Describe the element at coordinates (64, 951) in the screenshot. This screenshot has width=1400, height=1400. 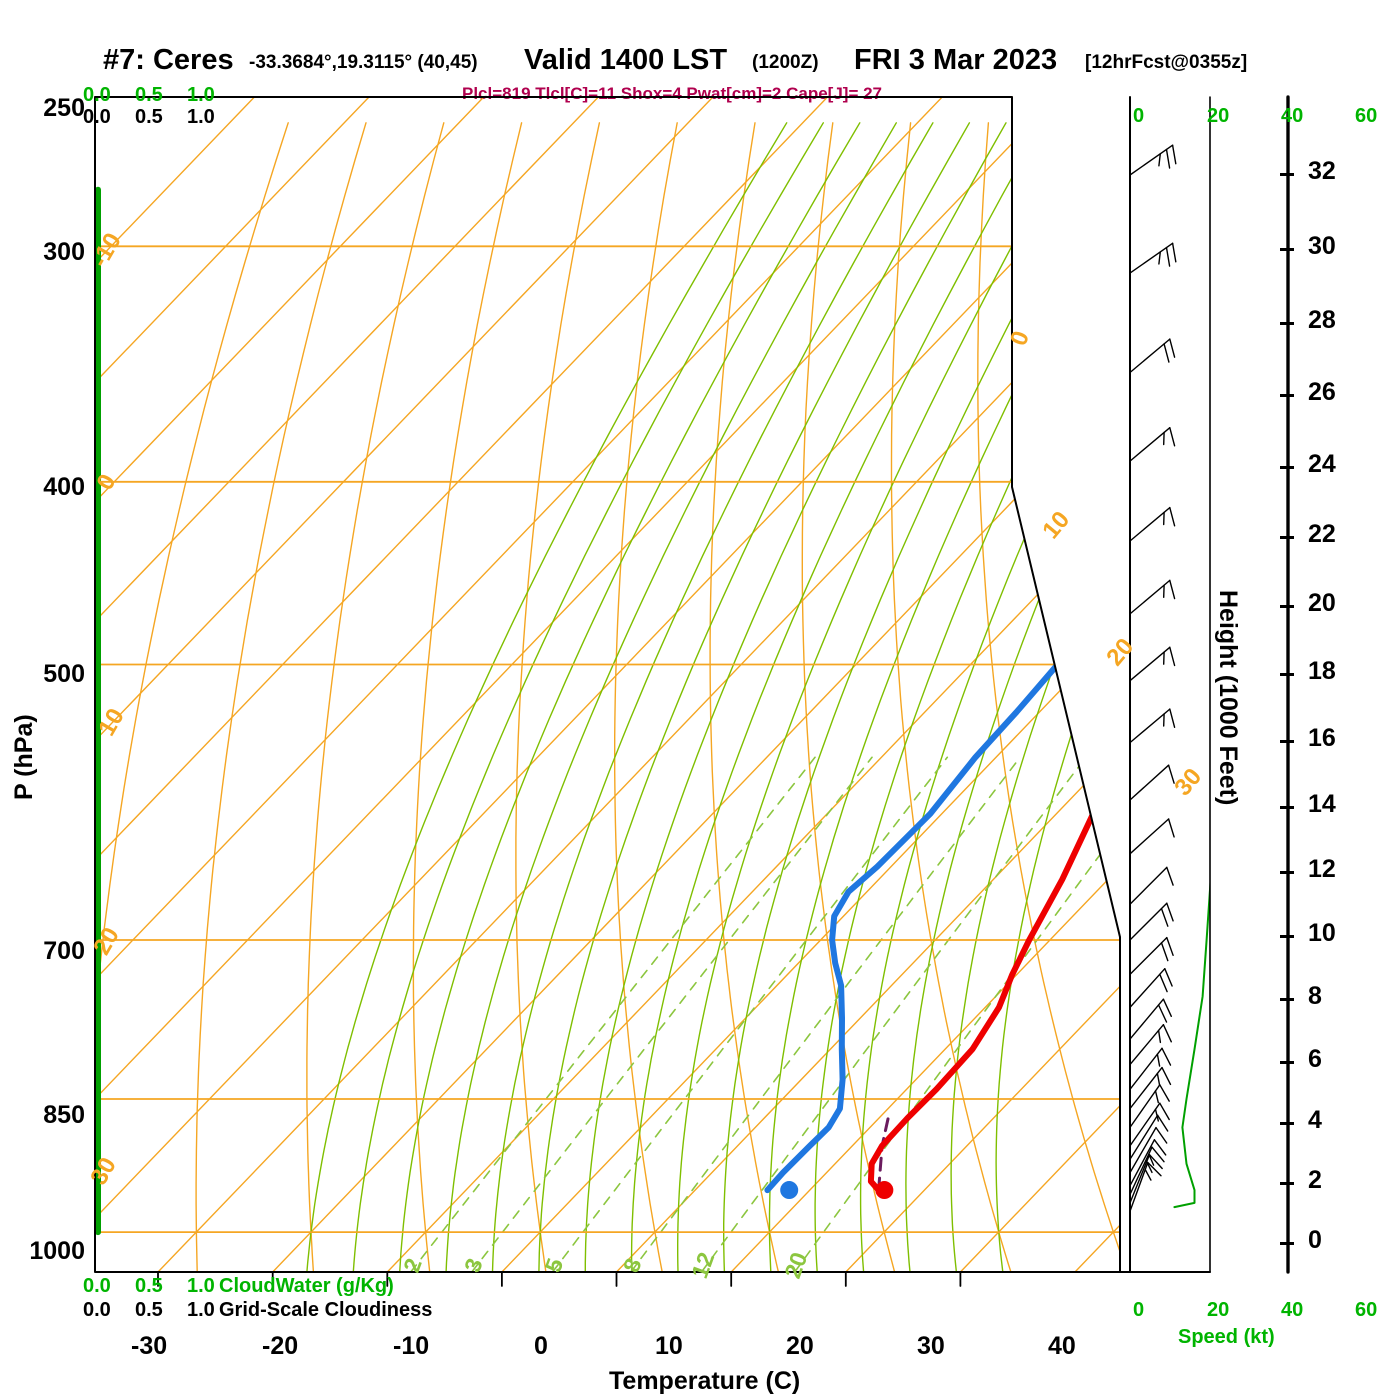
I see `pressure-tick: 700` at that location.